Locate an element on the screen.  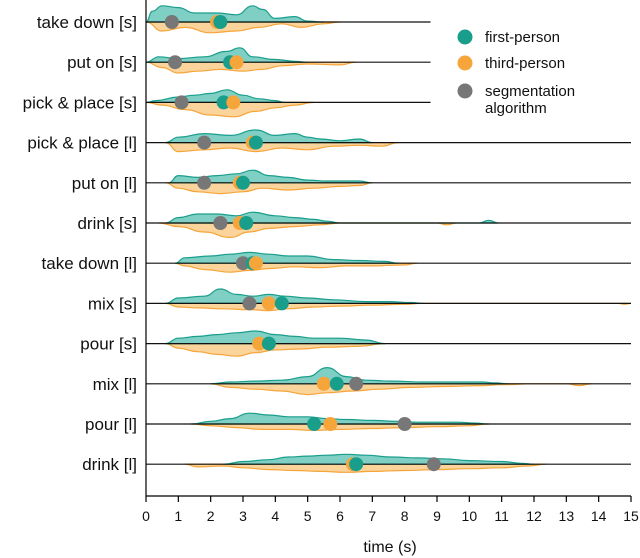
category-row: put on [l] is located at coordinates (351, 182).